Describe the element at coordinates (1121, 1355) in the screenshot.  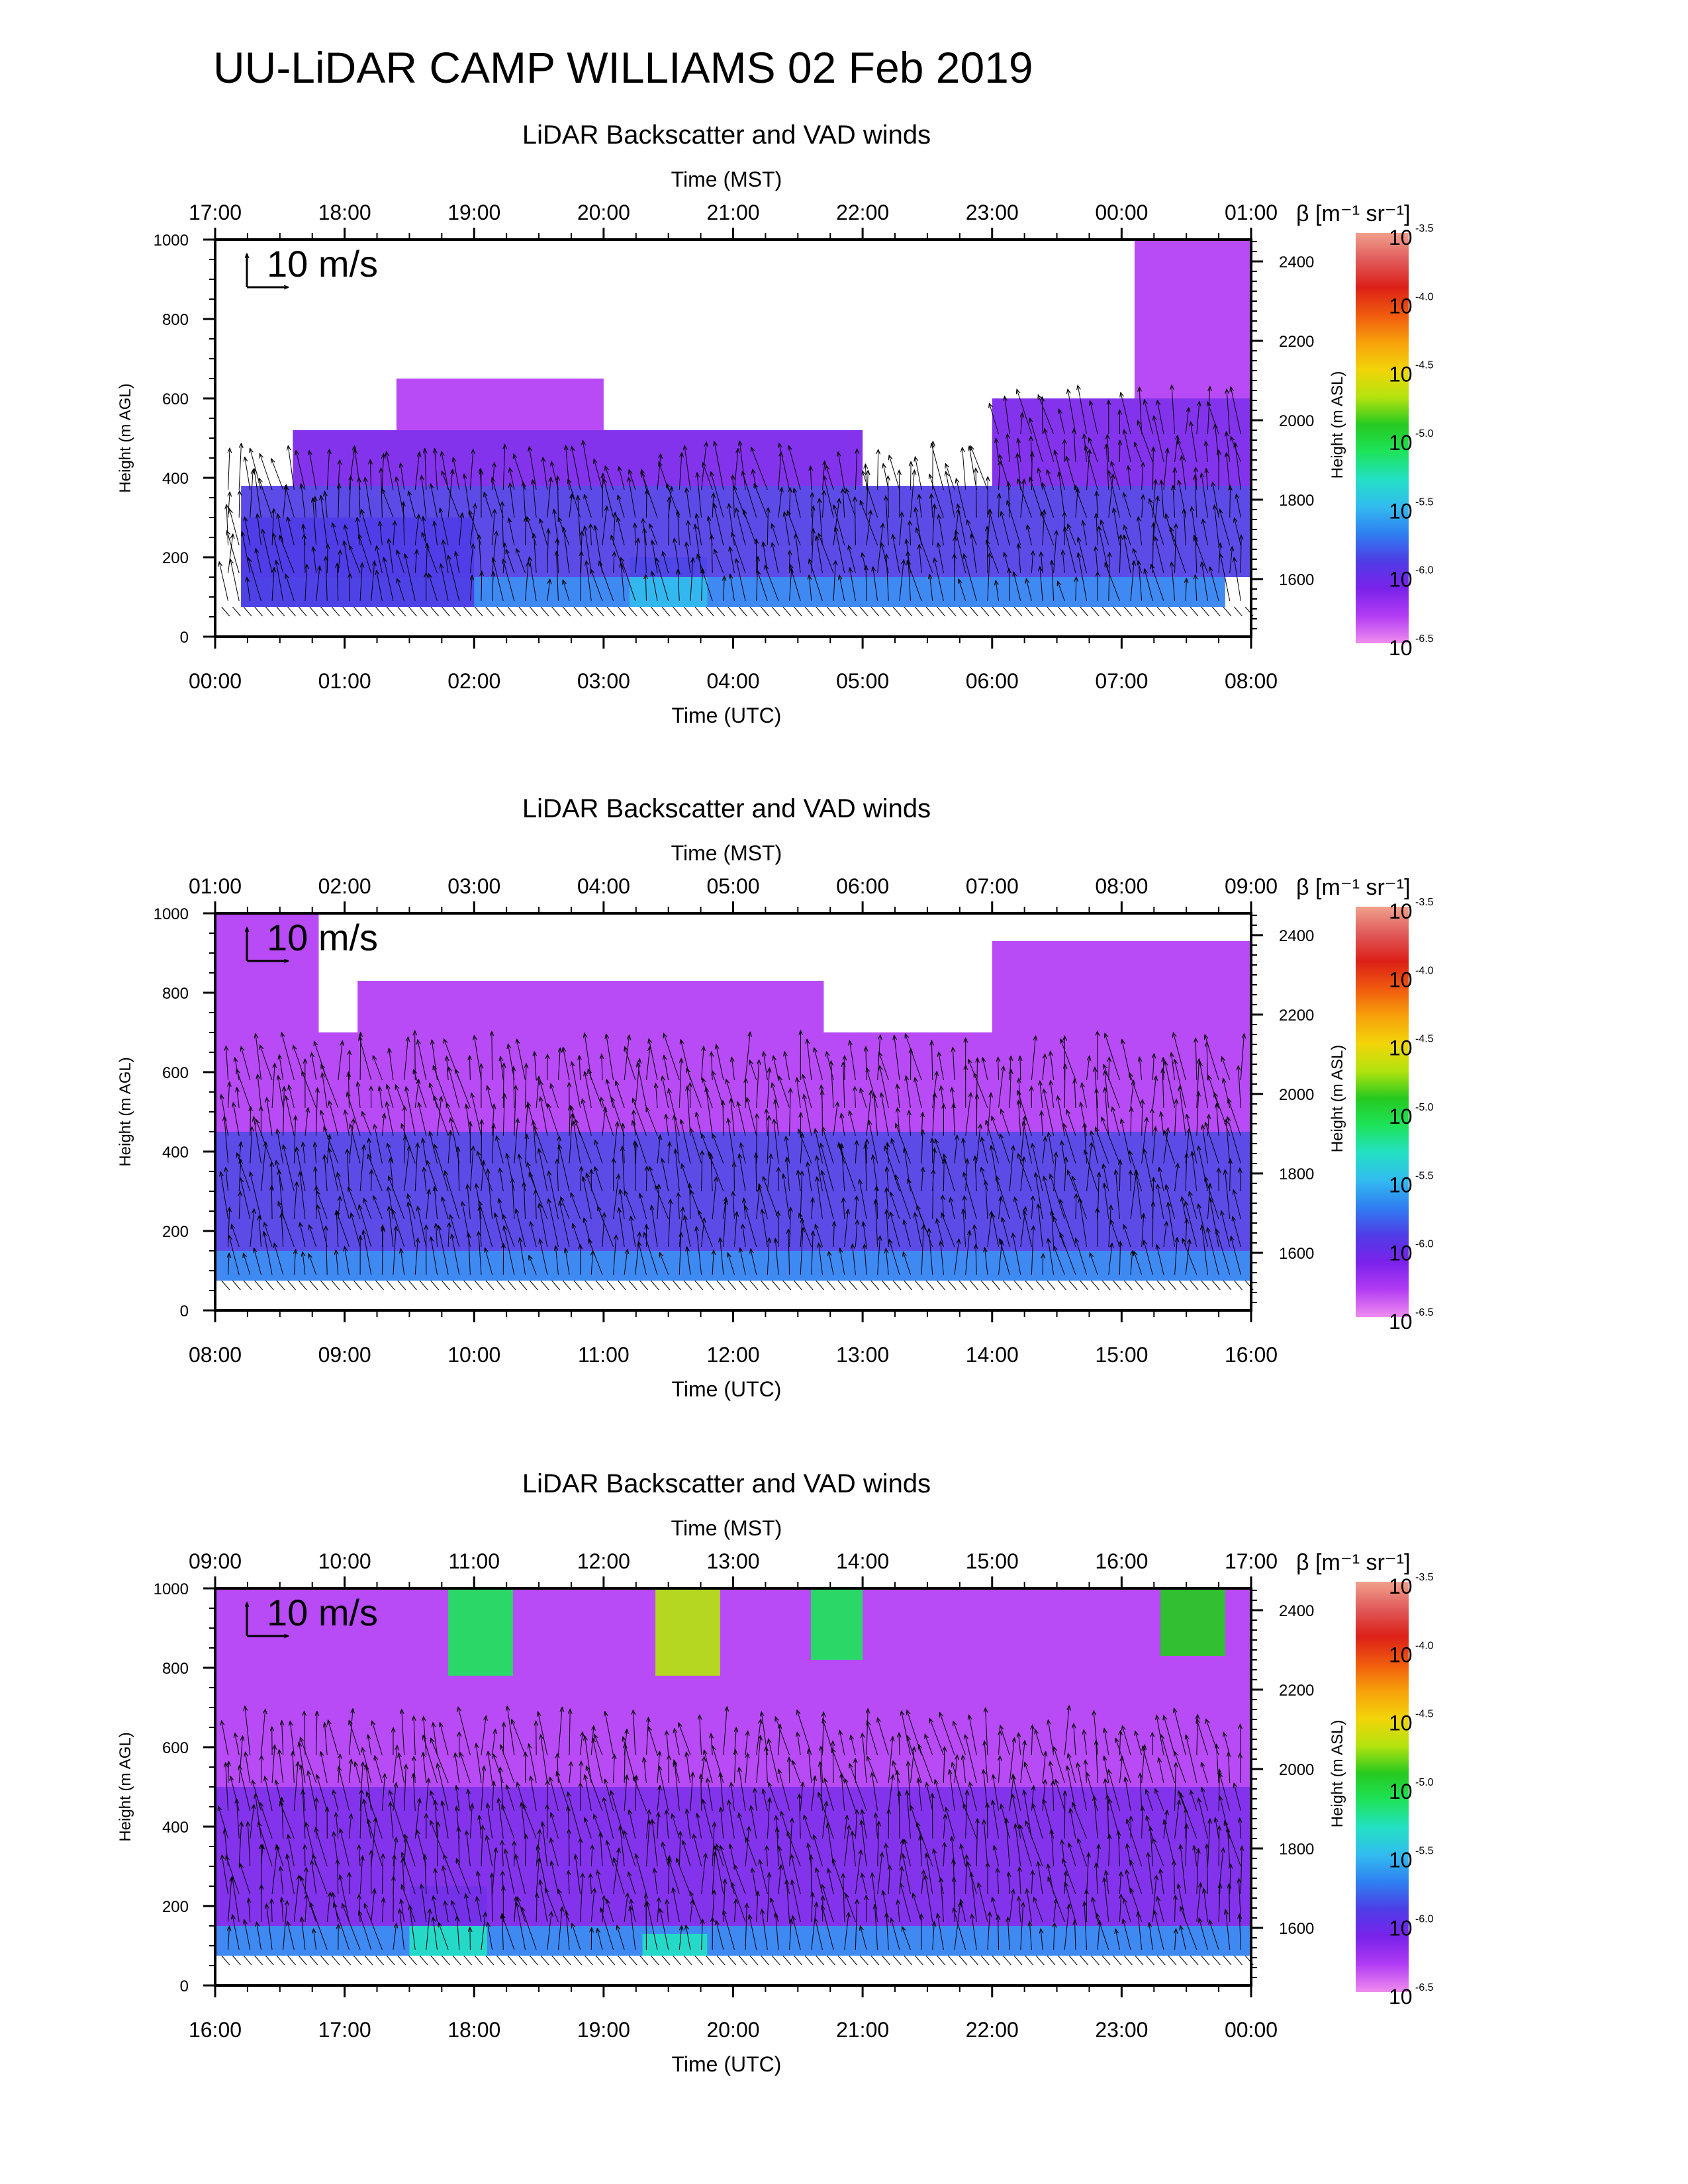
I see `x-tick-label: 15:00` at that location.